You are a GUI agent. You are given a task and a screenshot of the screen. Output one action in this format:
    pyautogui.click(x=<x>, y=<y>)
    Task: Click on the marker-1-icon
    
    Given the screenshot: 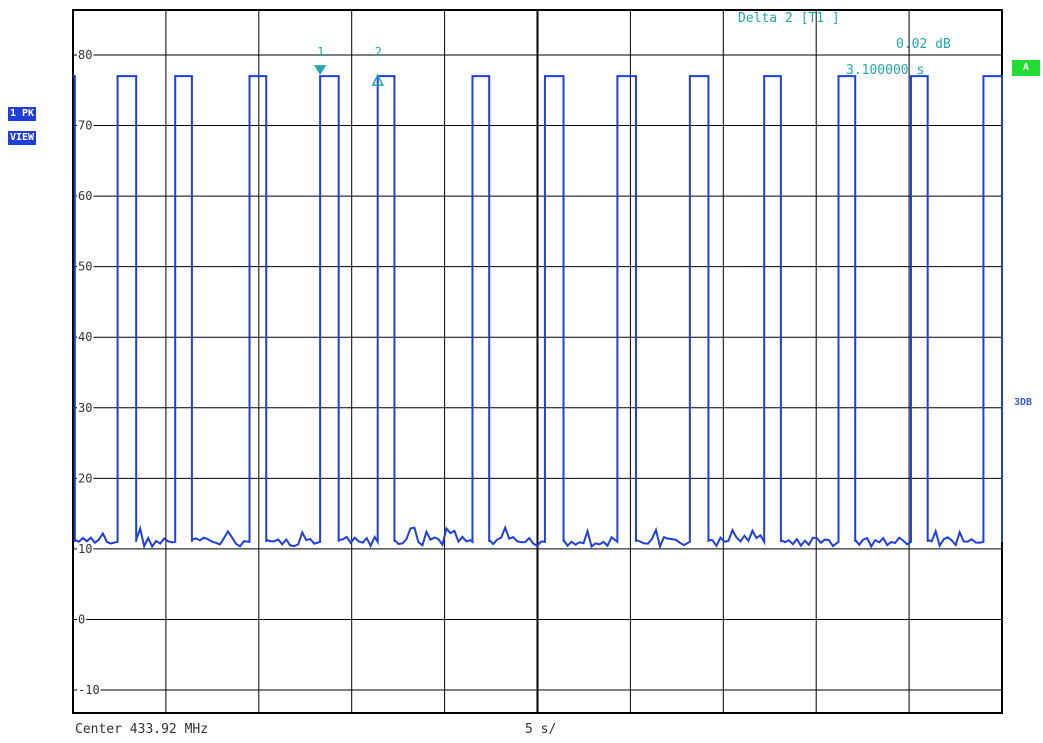 What is the action you would take?
    pyautogui.click(x=320, y=70)
    